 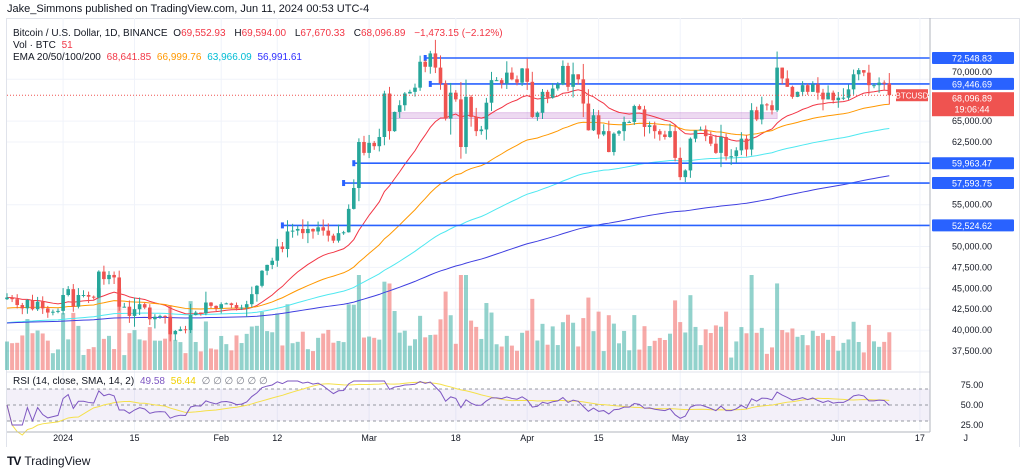 I want to click on rsi-label: RSI (14, close, SMA, 14, 2), so click(x=74, y=381).